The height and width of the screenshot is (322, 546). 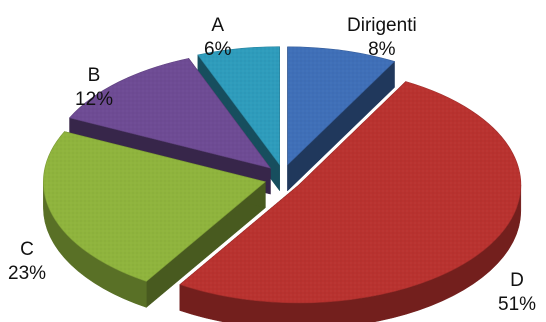 What do you see at coordinates (27, 249) in the screenshot?
I see `label-c-name: C` at bounding box center [27, 249].